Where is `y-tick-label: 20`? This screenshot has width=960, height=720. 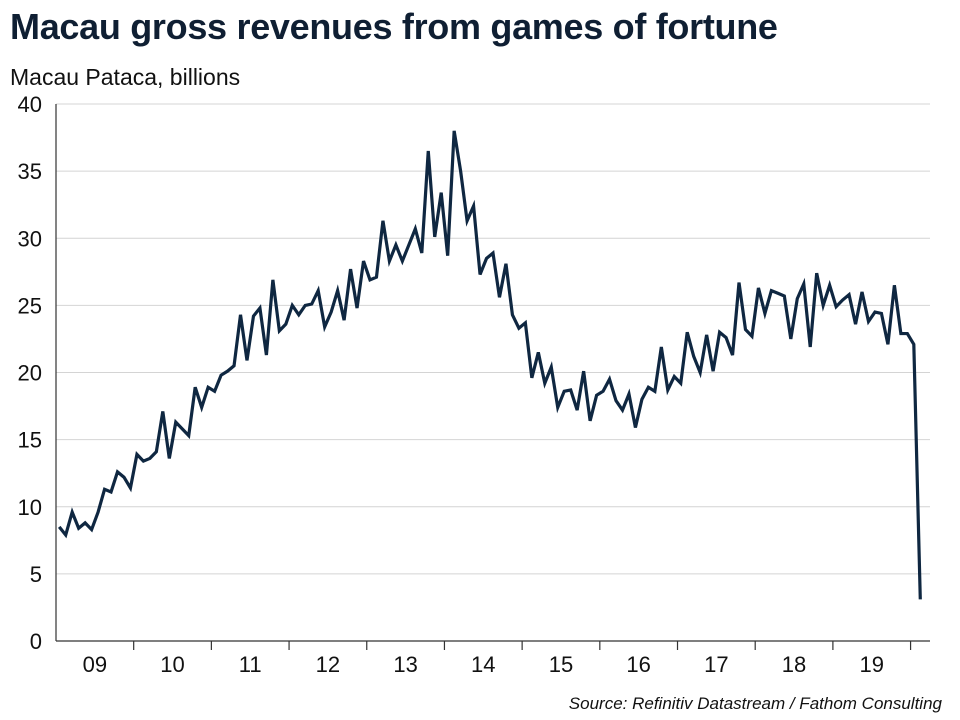
y-tick-label: 20 is located at coordinates (30, 373).